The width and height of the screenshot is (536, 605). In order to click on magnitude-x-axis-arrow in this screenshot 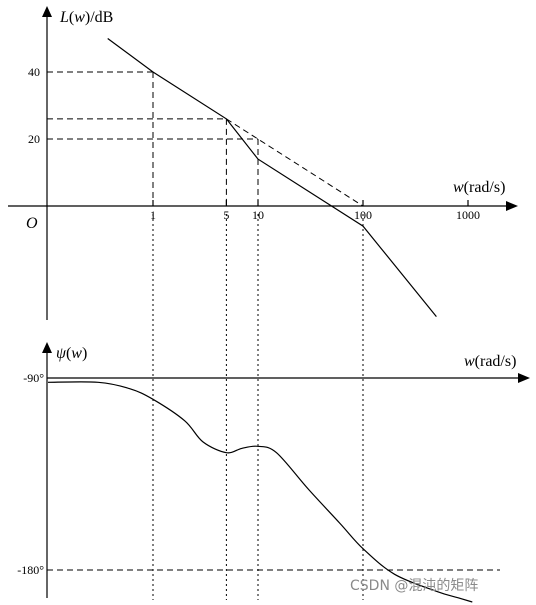, I will do `click(512, 206)`.